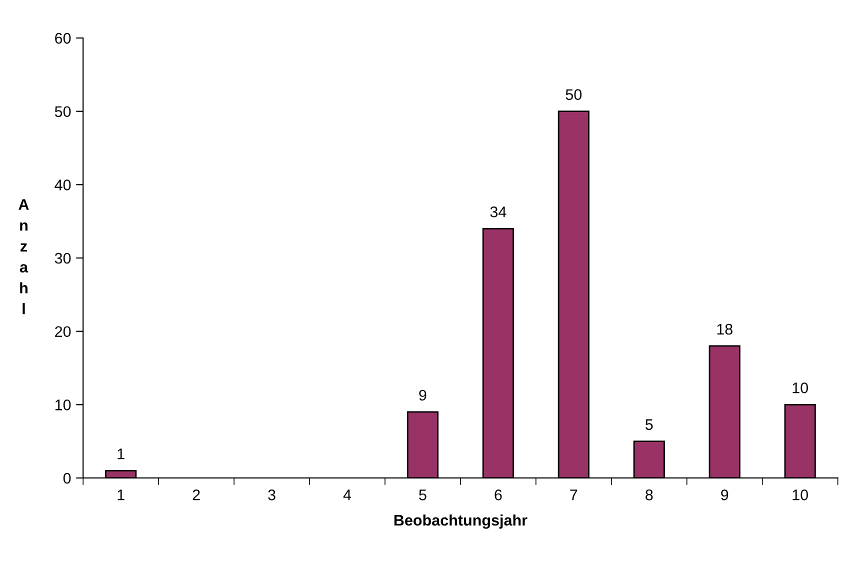 This screenshot has height=563, width=848. I want to click on x-tick-label: 10, so click(800, 495).